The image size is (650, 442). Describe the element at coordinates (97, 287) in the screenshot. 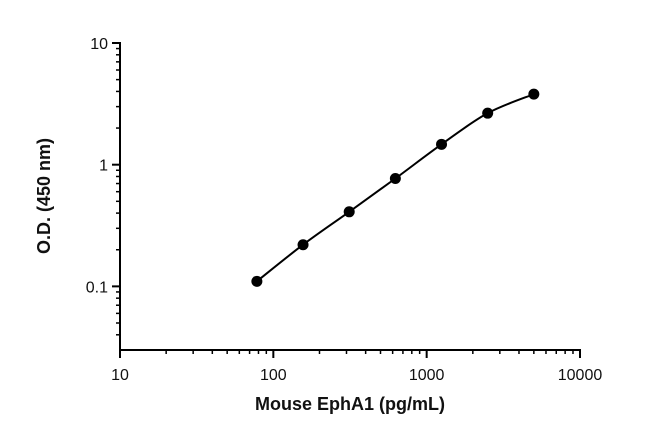

I see `y-tick-label: 0.1` at that location.